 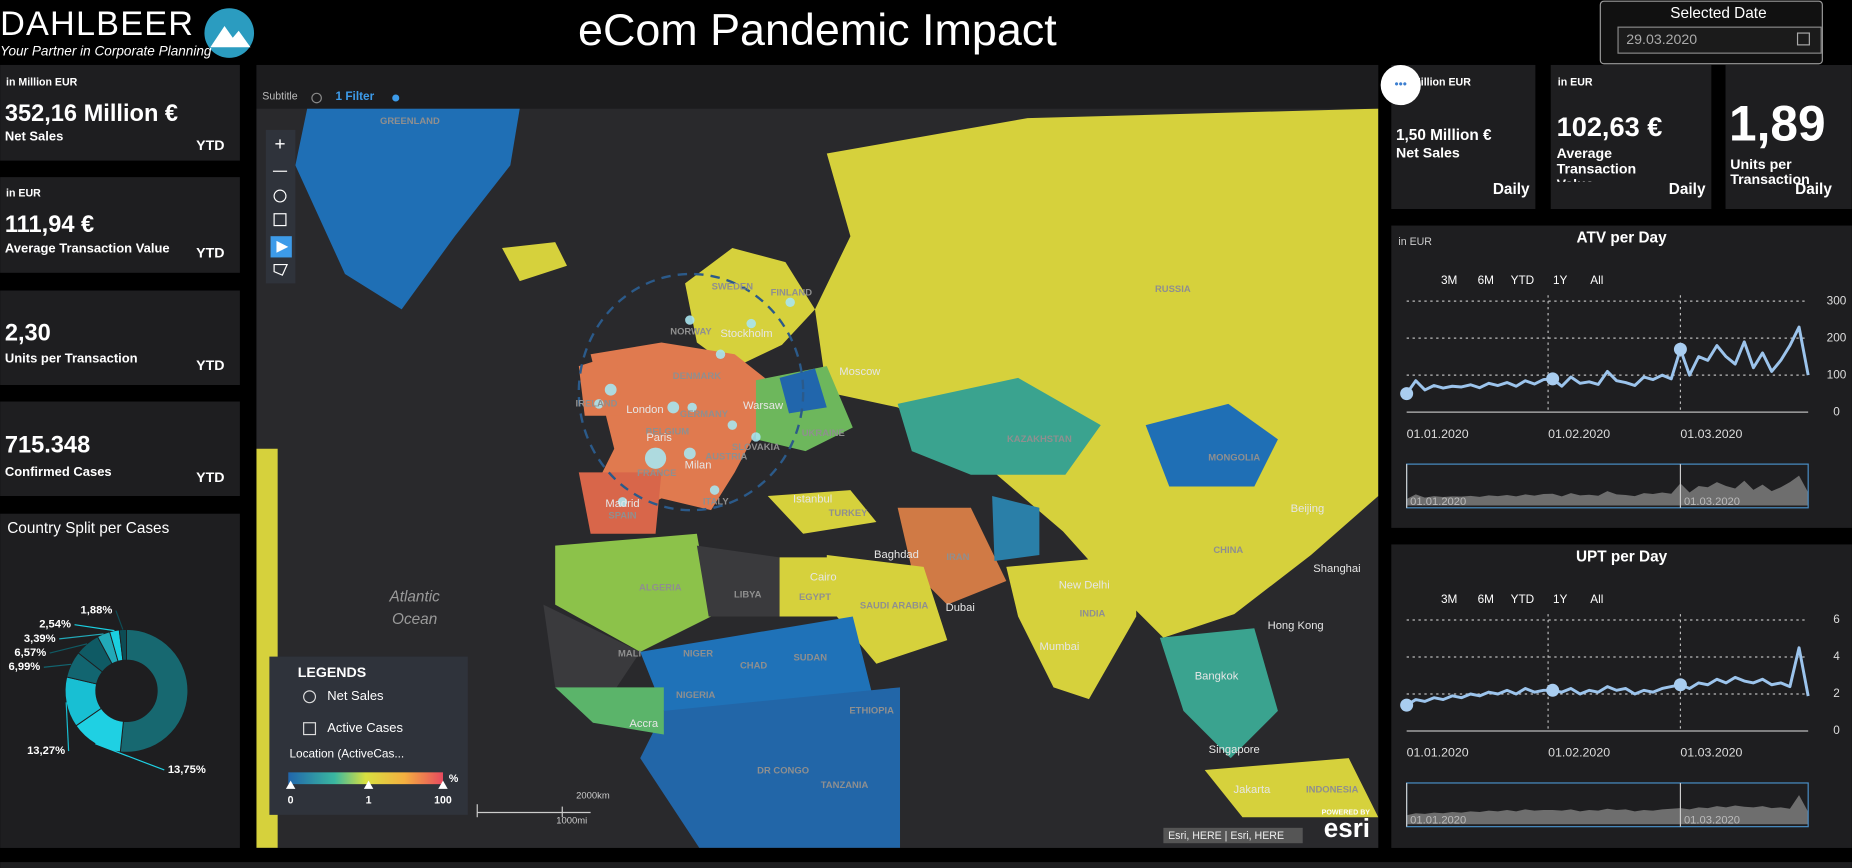 I want to click on sales-bubbles, so click(x=694, y=402).